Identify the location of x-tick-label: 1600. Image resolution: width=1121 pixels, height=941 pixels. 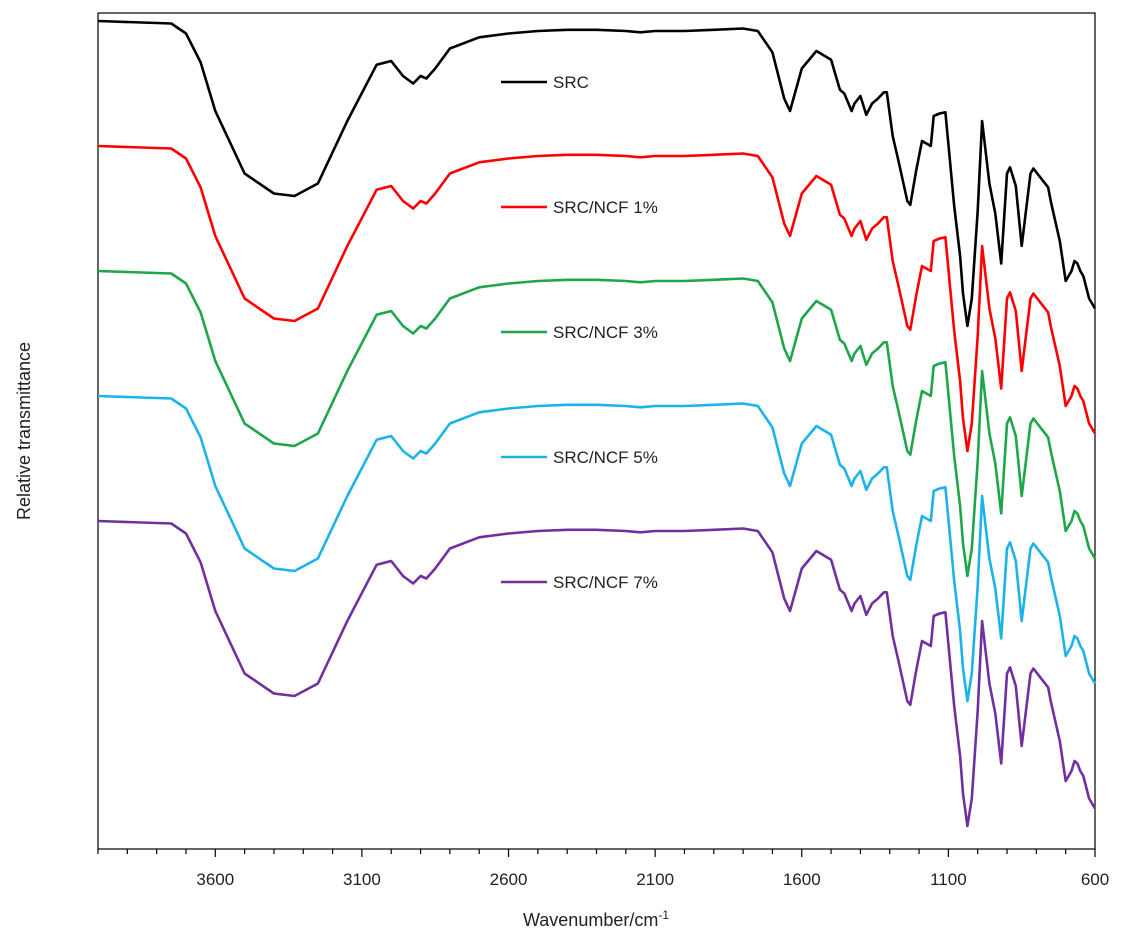
(802, 879).